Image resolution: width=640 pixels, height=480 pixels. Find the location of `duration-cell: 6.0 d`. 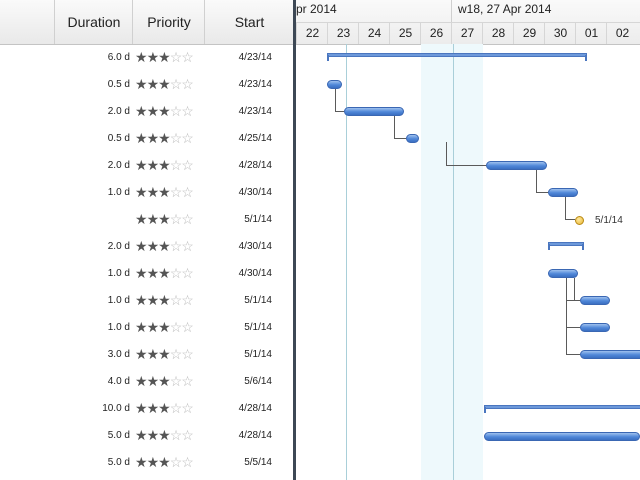

duration-cell: 6.0 d is located at coordinates (118, 57).